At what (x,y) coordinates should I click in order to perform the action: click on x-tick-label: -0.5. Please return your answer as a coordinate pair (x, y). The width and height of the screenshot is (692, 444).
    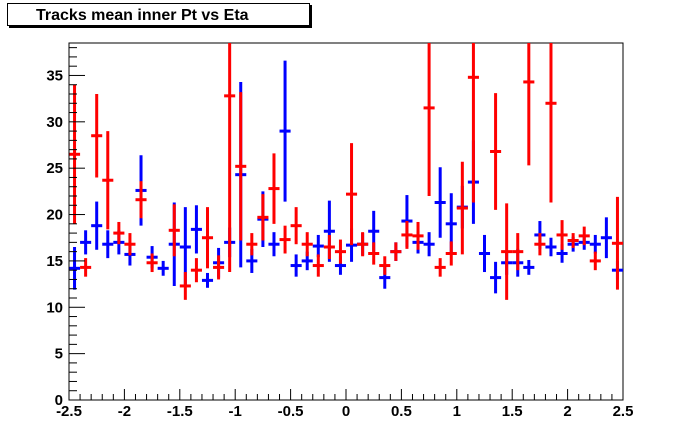
    Looking at the image, I should click on (291, 411).